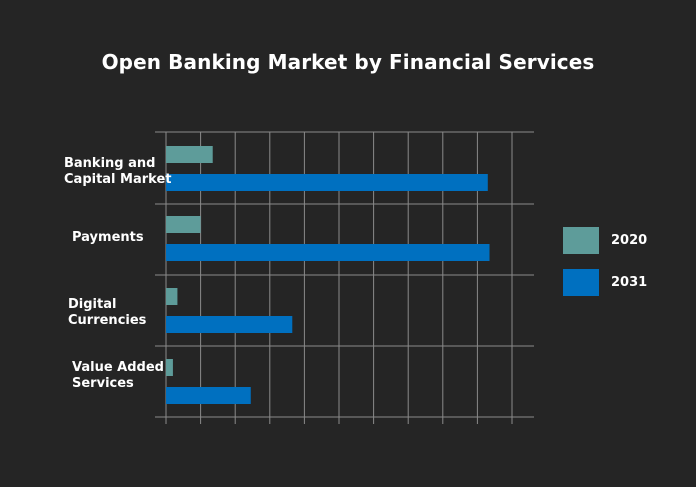 This screenshot has height=487, width=696. I want to click on legend-swatch-2020, so click(581, 240).